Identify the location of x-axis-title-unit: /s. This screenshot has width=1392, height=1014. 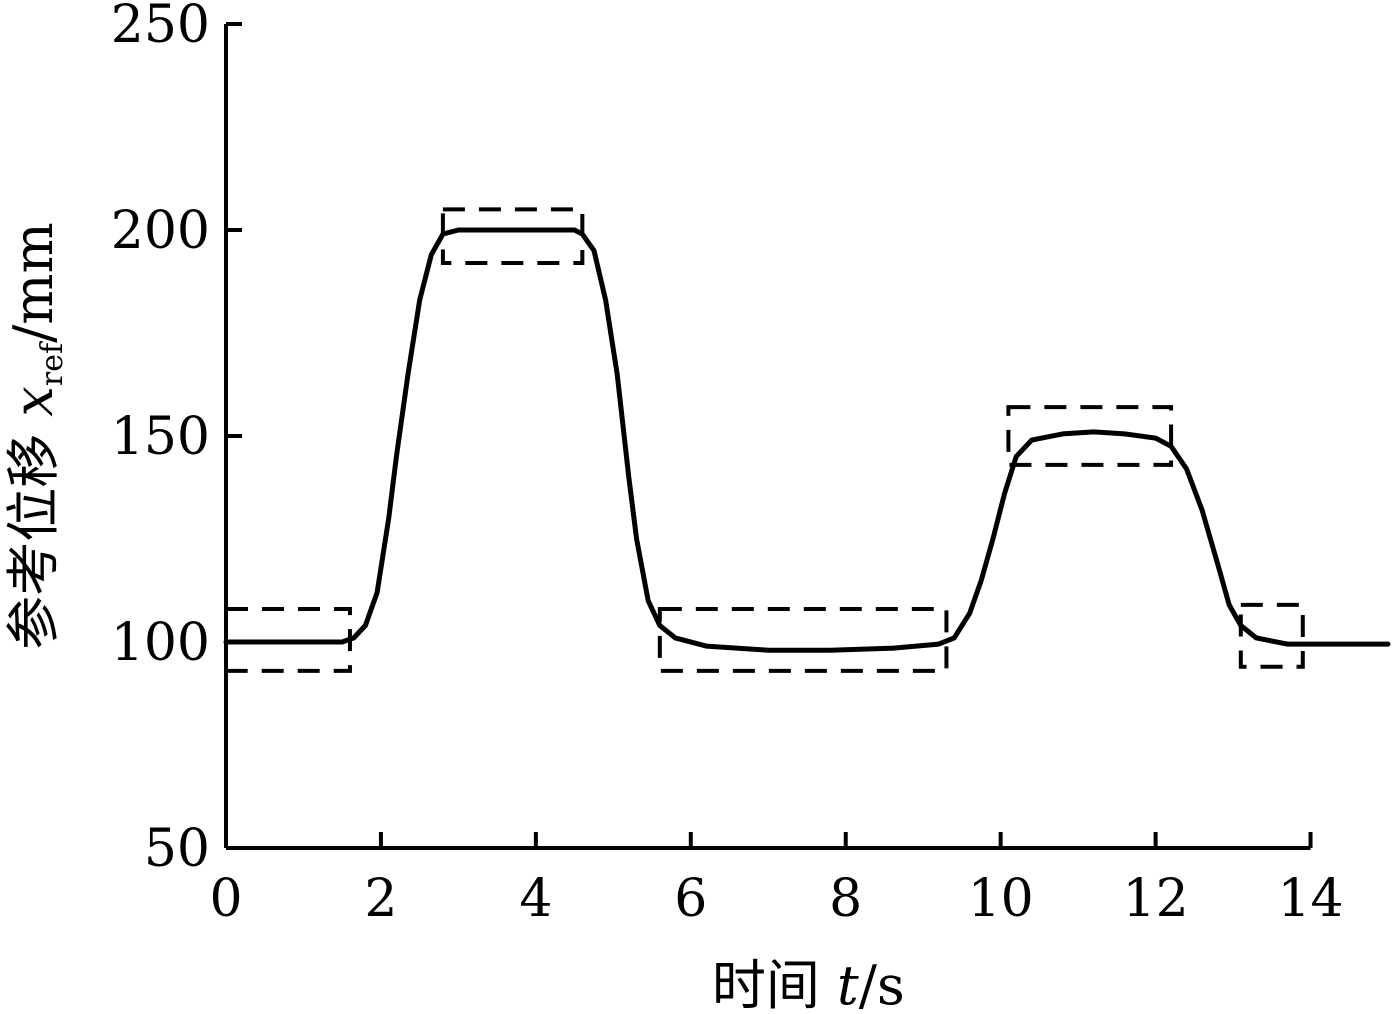
(882, 984).